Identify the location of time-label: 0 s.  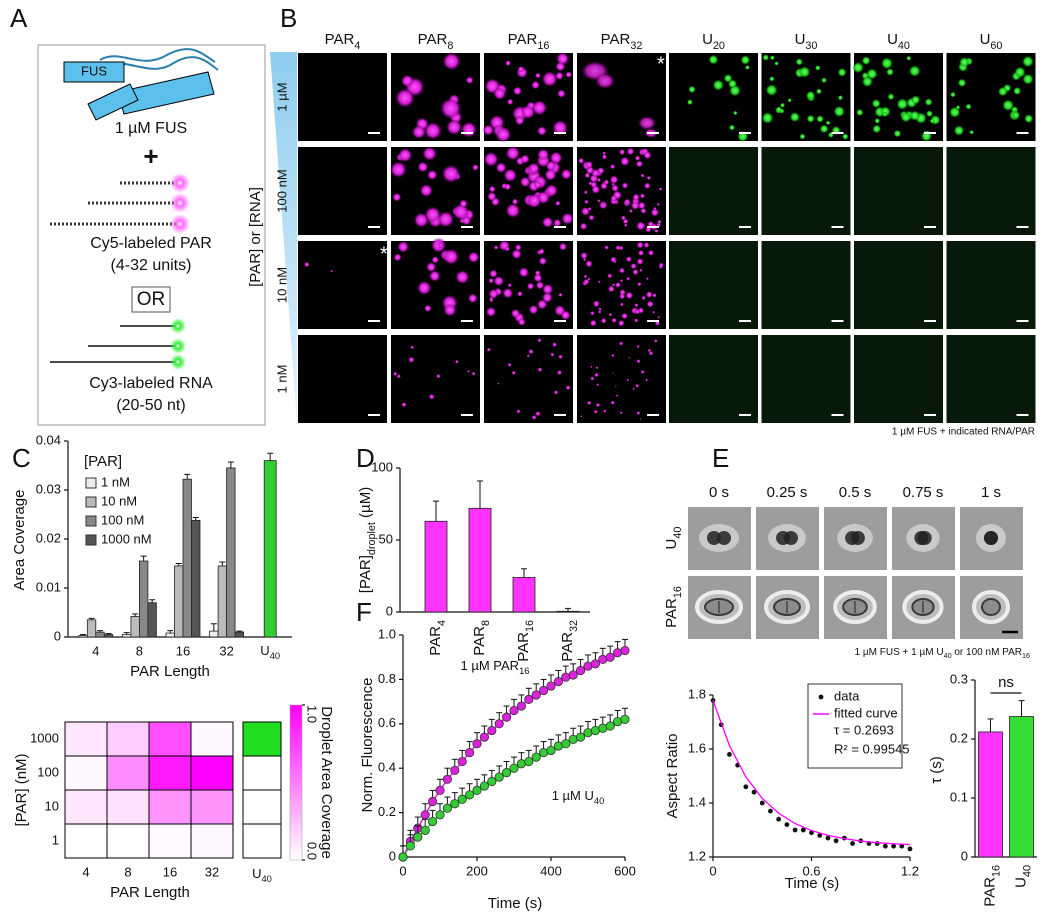
(719, 492).